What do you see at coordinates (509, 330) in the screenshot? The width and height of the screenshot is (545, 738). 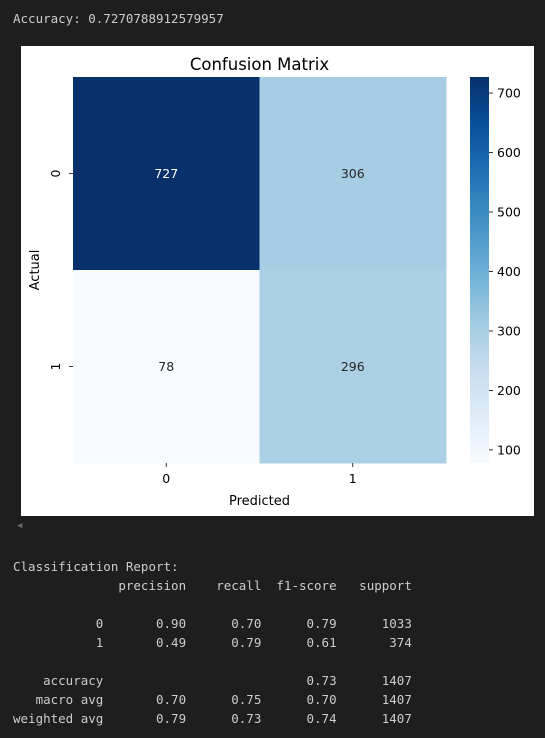 I see `colorbar-tick-label: 300` at bounding box center [509, 330].